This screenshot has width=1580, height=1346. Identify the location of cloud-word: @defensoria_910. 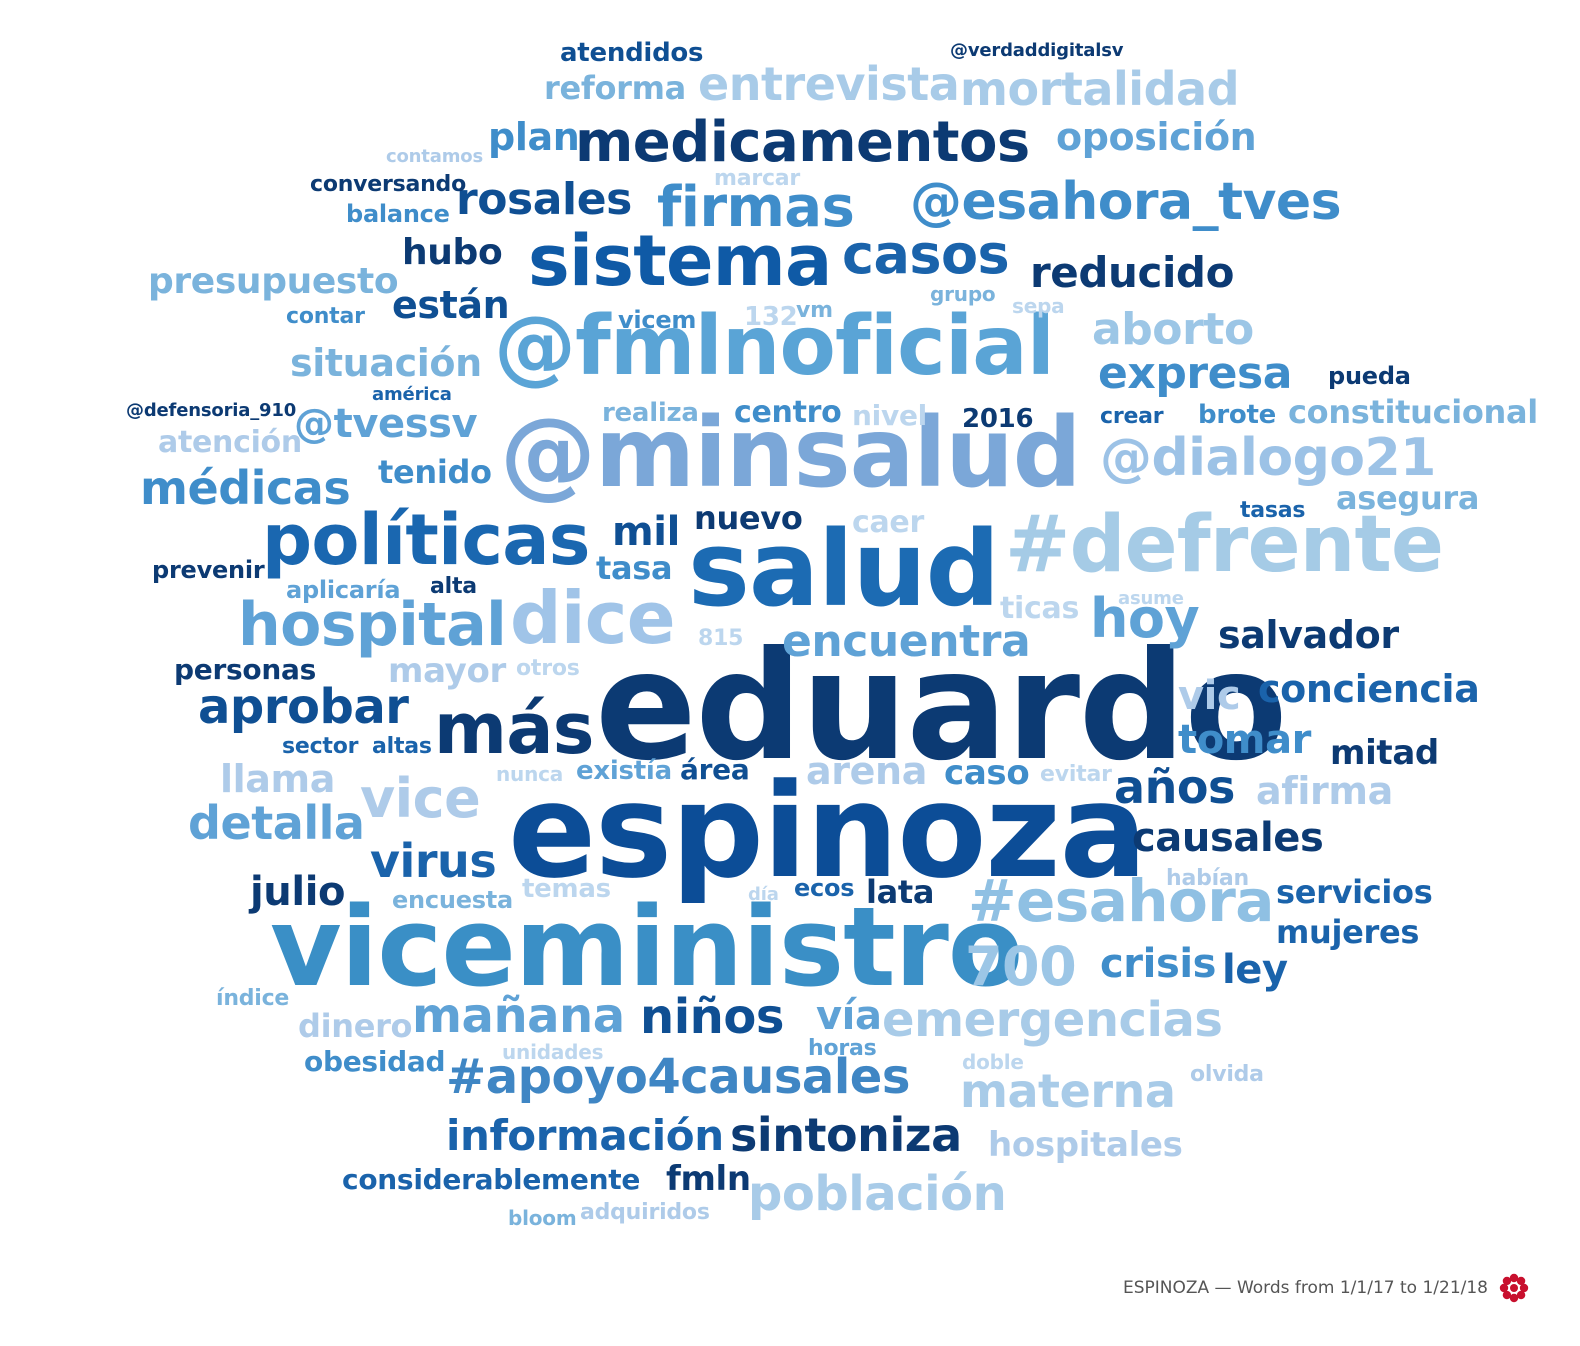
(211, 410).